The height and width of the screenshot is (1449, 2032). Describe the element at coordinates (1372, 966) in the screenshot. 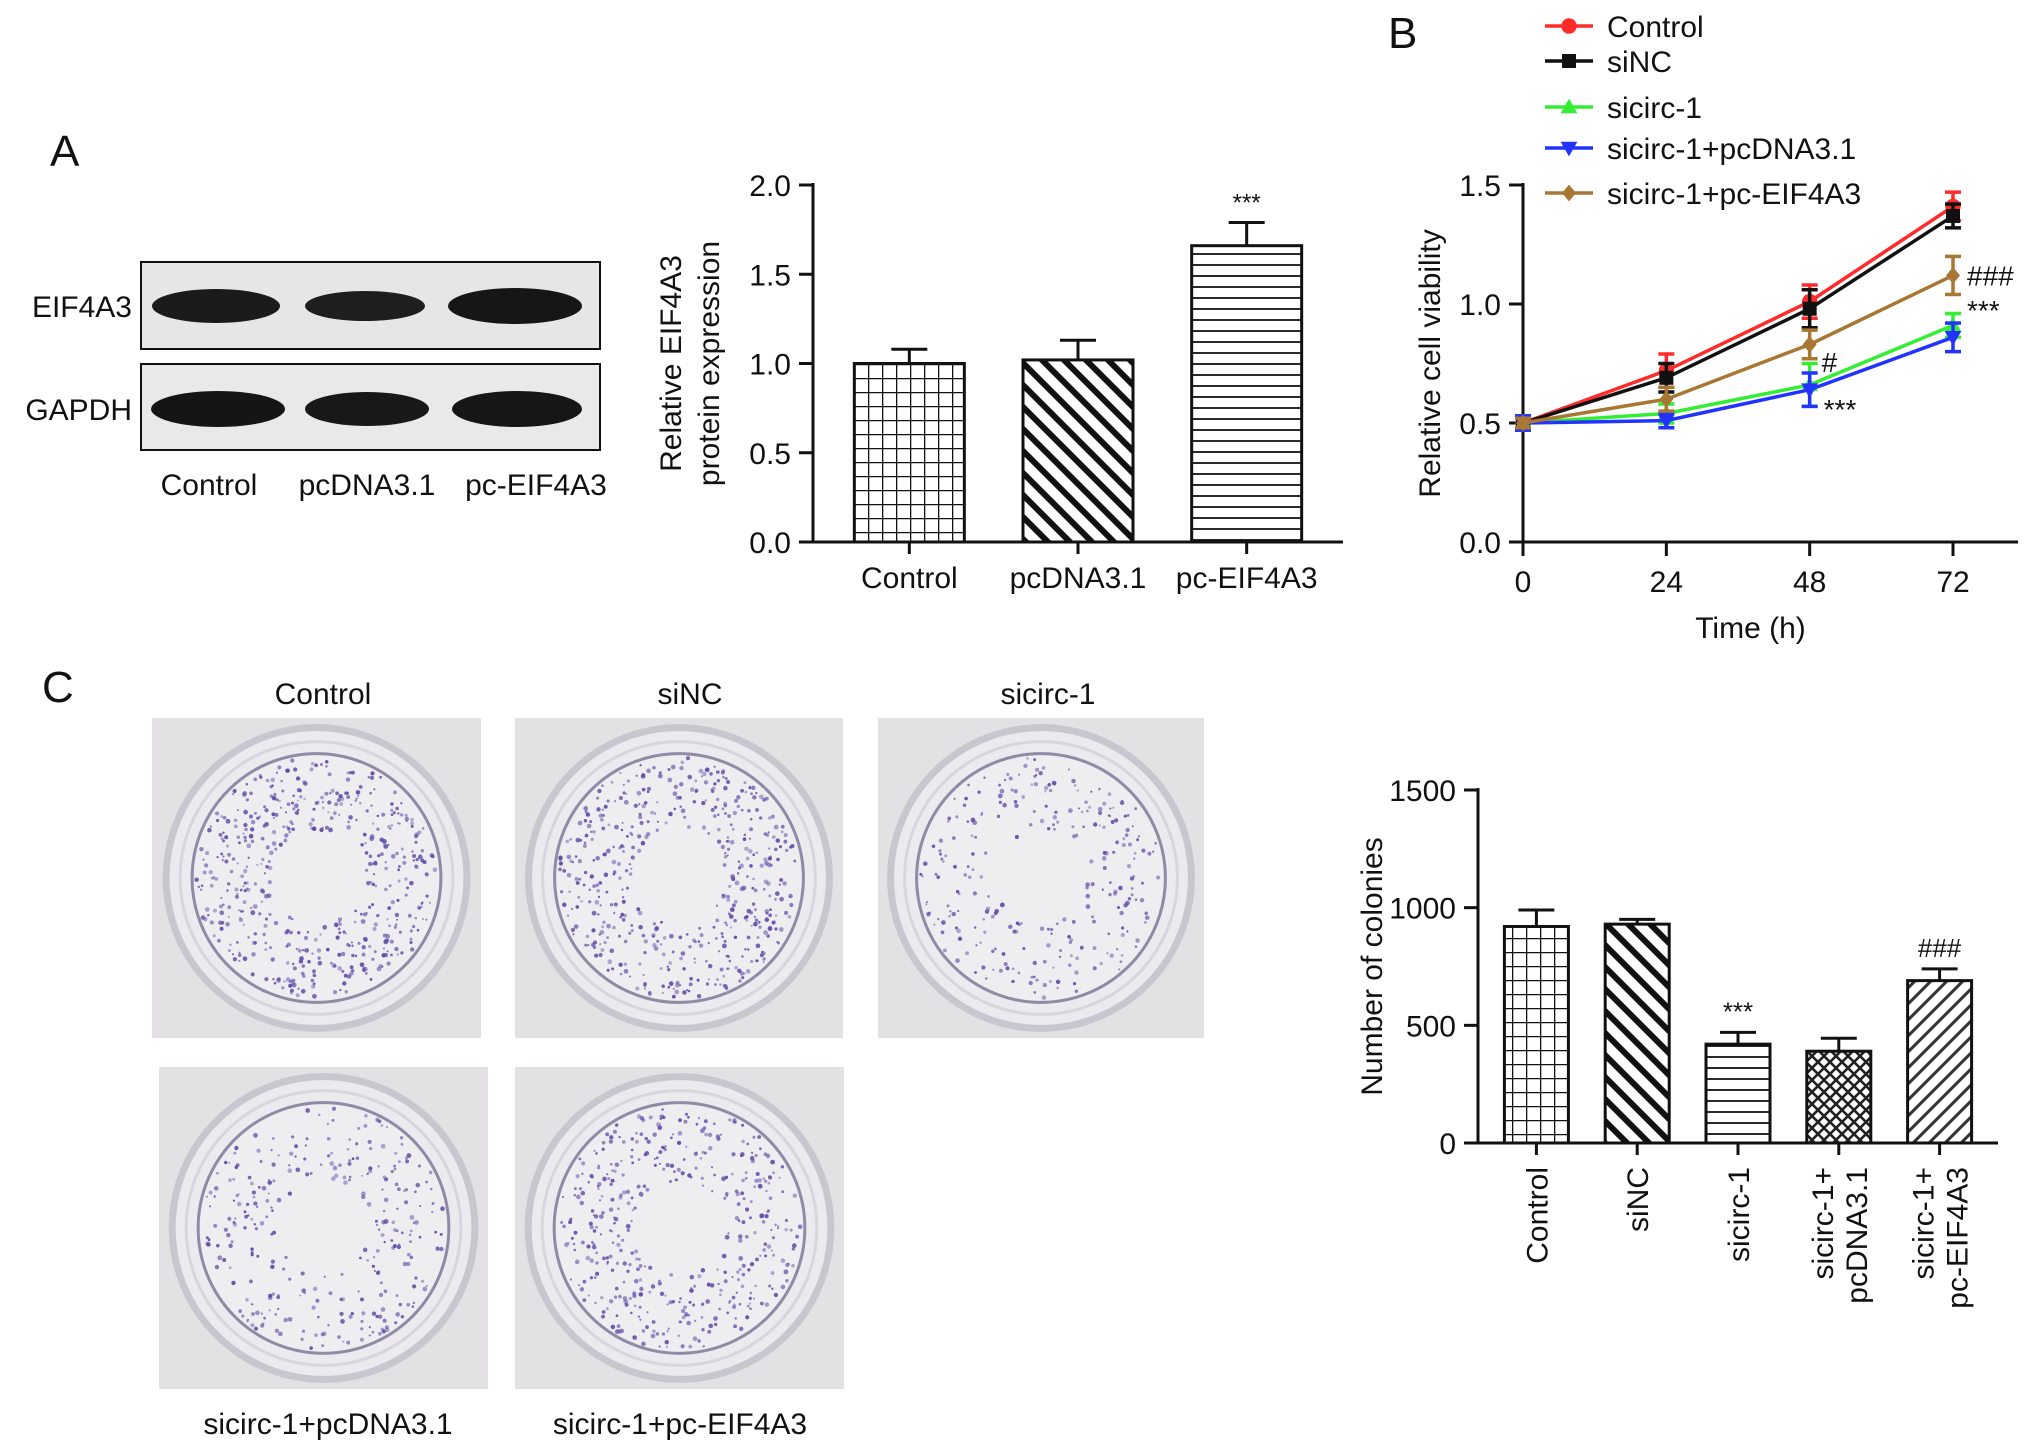

I see `y-axis-label: Number of colonies` at that location.